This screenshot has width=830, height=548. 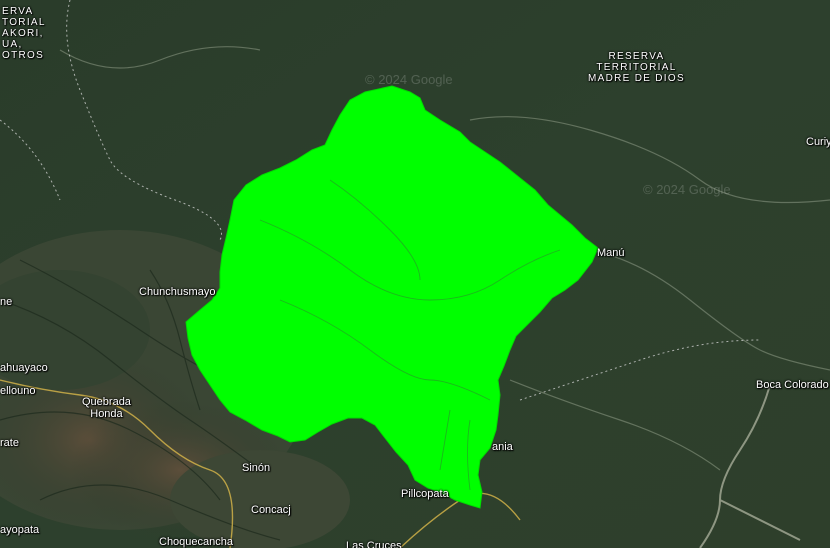 What do you see at coordinates (9, 443) in the screenshot?
I see `label-rate: rate` at bounding box center [9, 443].